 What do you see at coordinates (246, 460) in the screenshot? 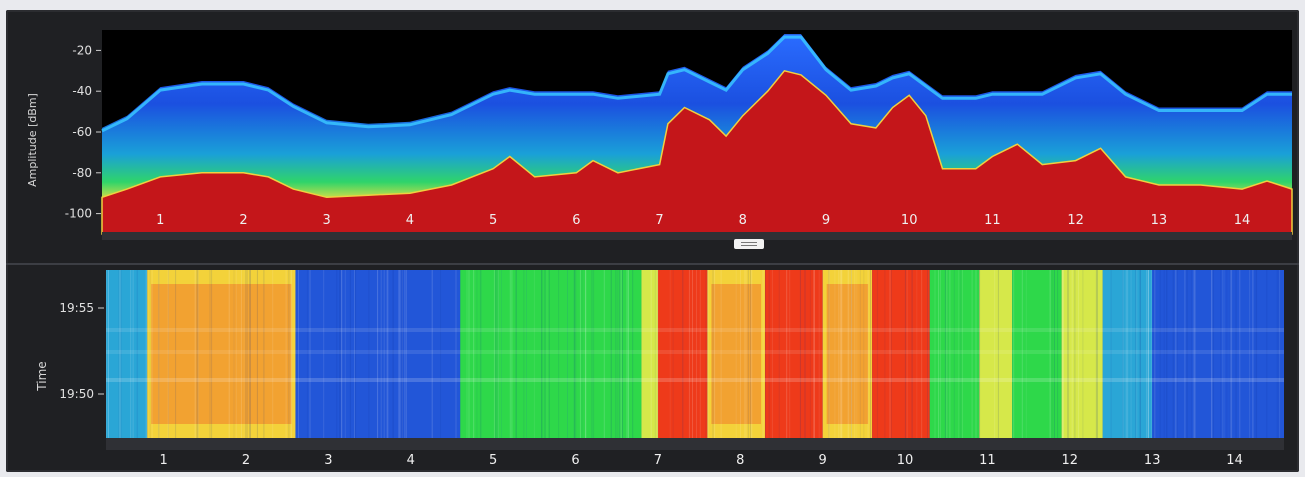
I see `waterfall-x-tick-label: 2` at bounding box center [246, 460].